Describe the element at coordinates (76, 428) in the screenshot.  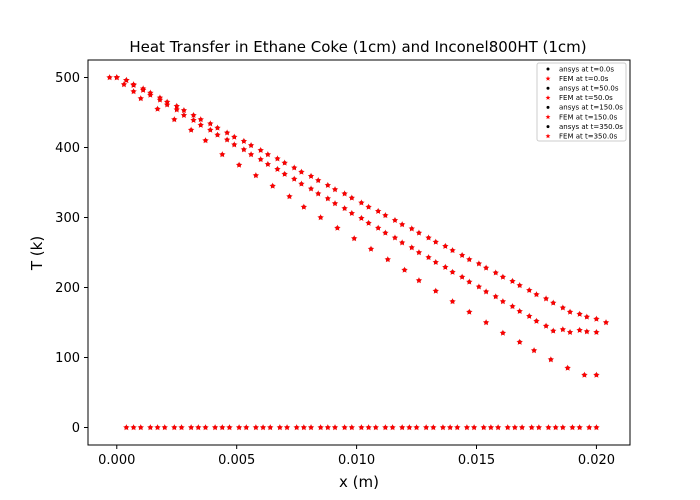
I see `y-tick-label: 0` at that location.